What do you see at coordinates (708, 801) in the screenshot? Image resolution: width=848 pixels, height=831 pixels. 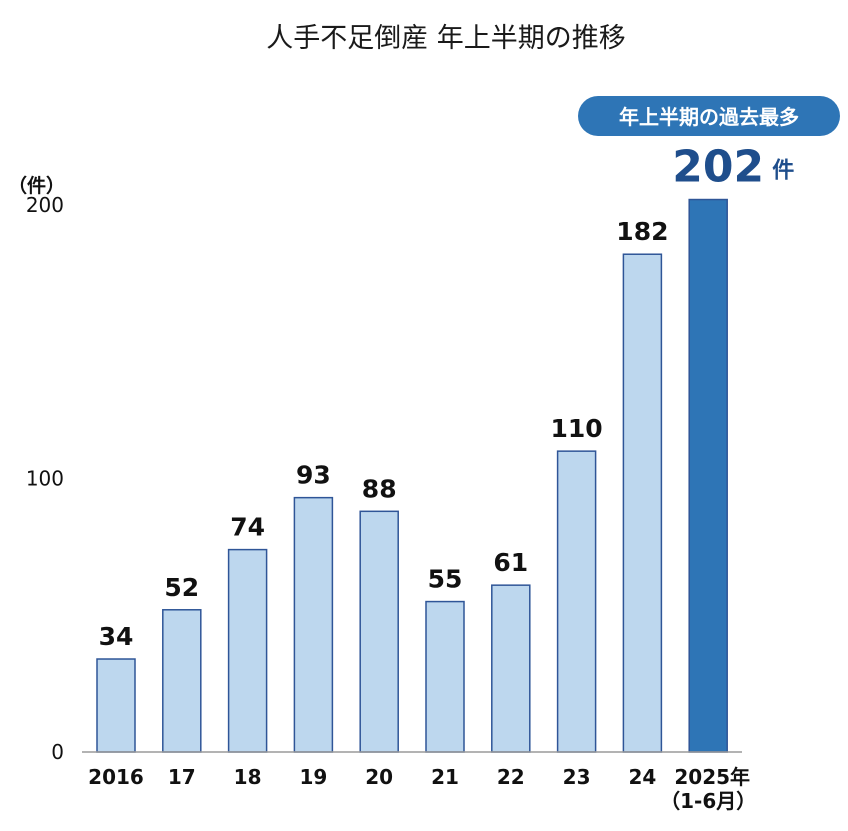 I see `x-tick-sublabel: （1-6月）` at bounding box center [708, 801].